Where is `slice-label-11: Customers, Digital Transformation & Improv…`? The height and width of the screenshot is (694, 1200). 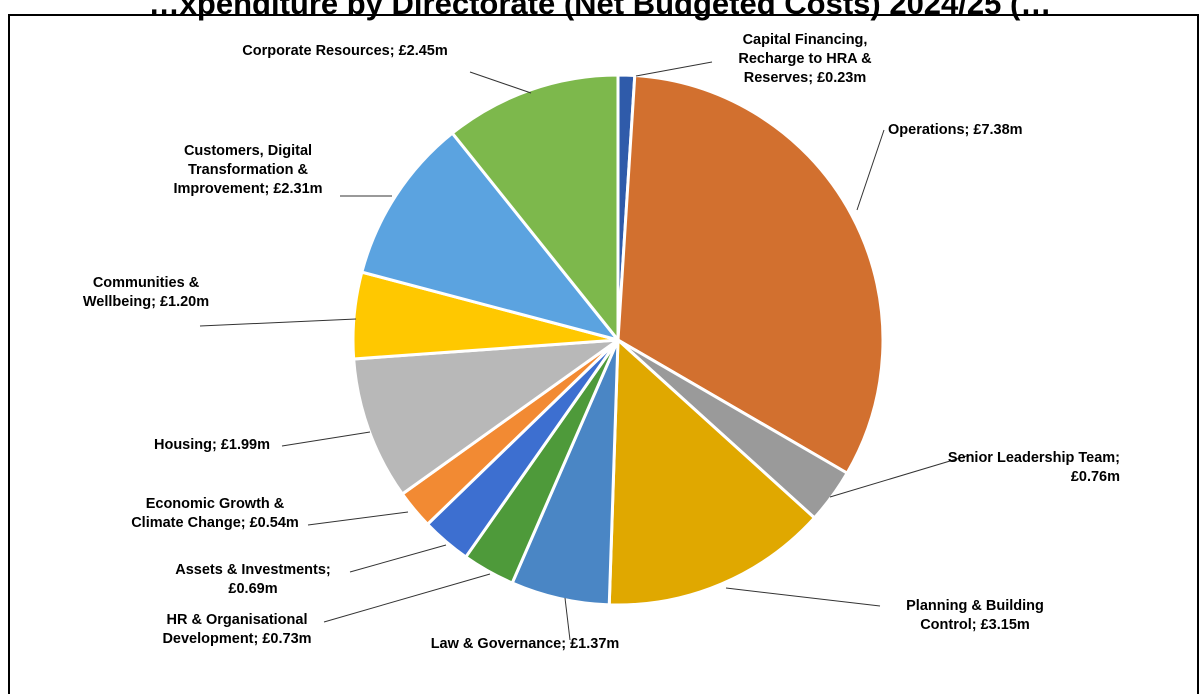
slice-label-11: Customers, Digital Transformation & Improv… is located at coordinates (247, 170).